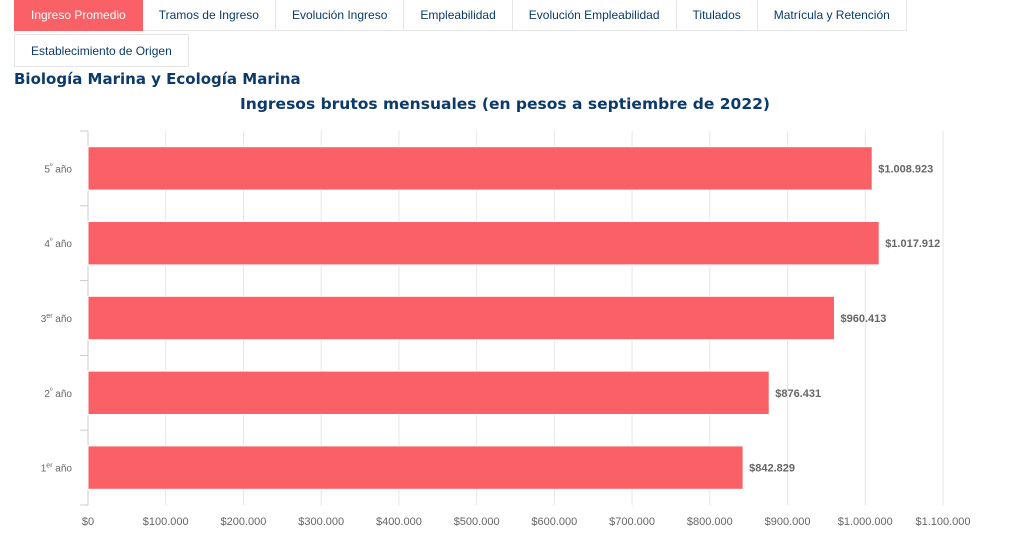 The height and width of the screenshot is (555, 1024). What do you see at coordinates (166, 522) in the screenshot?
I see `x-tick-label: $100.000` at bounding box center [166, 522].